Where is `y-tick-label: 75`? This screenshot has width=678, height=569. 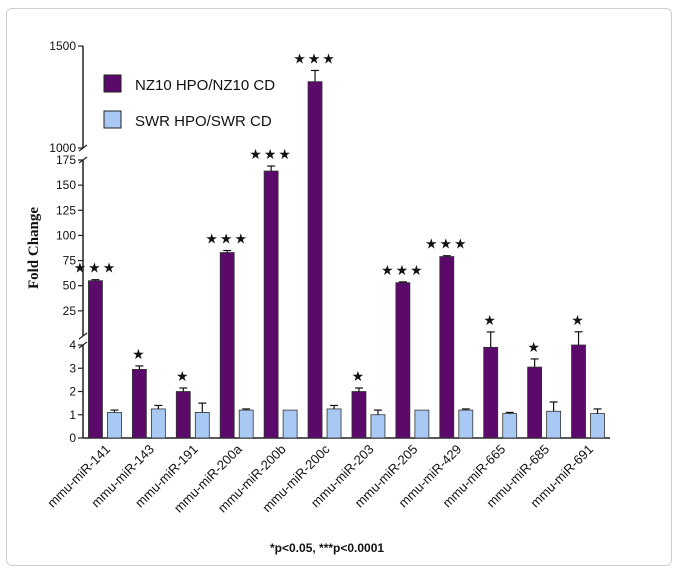 y-tick-label: 75 is located at coordinates (70, 261).